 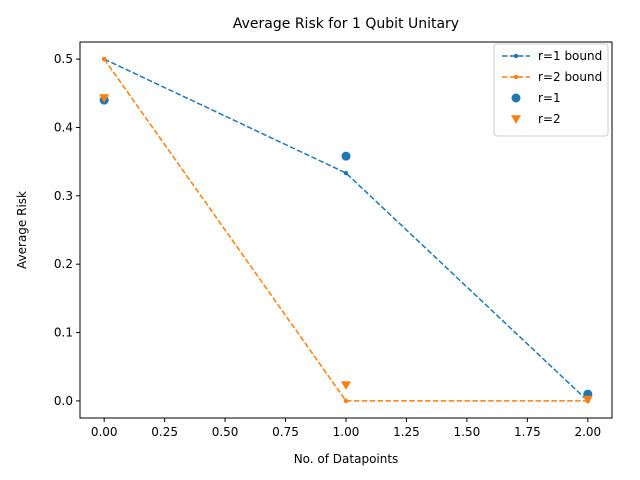 What do you see at coordinates (22, 230) in the screenshot?
I see `y-axis-label: Average Risk` at bounding box center [22, 230].